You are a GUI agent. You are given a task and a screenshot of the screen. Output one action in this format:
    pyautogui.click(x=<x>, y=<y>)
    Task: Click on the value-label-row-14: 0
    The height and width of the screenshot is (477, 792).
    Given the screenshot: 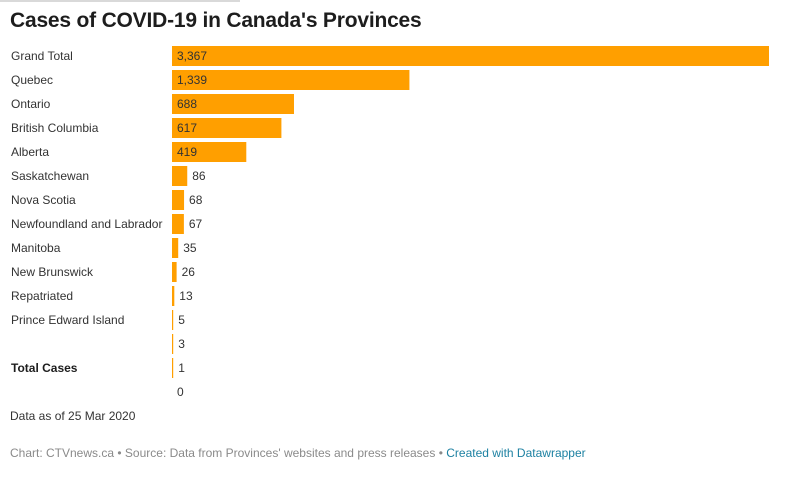 What is the action you would take?
    pyautogui.click(x=180, y=392)
    